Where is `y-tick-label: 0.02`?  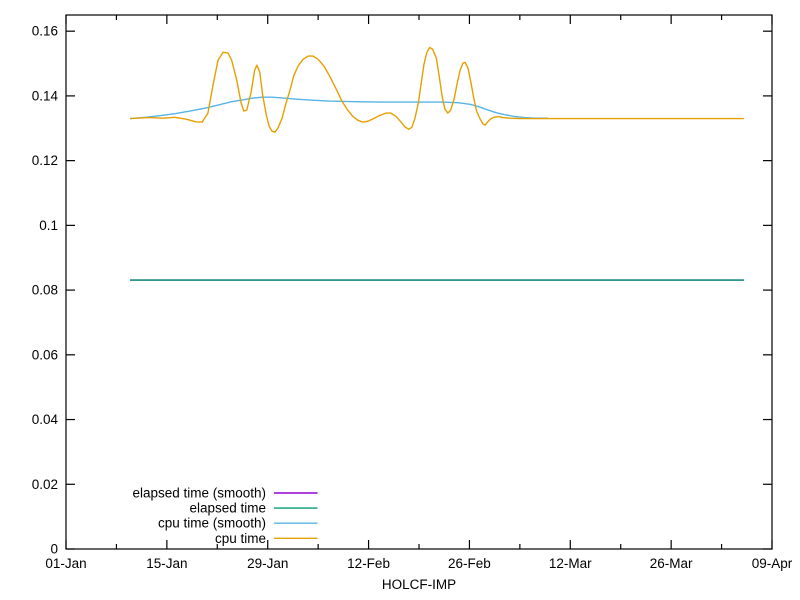 y-tick-label: 0.02 is located at coordinates (45, 484).